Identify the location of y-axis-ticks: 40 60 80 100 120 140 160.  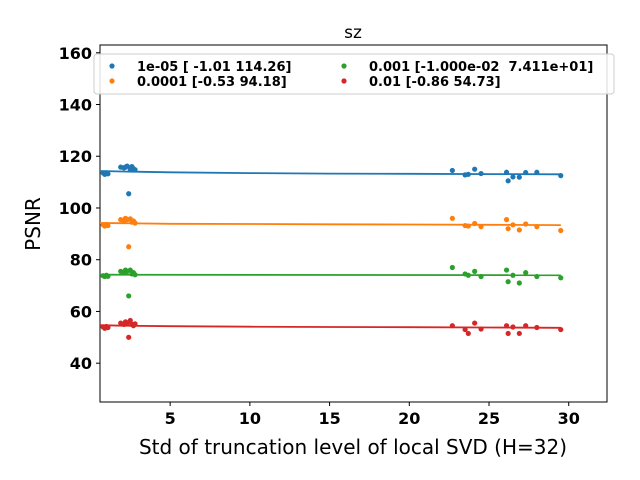
(79, 208).